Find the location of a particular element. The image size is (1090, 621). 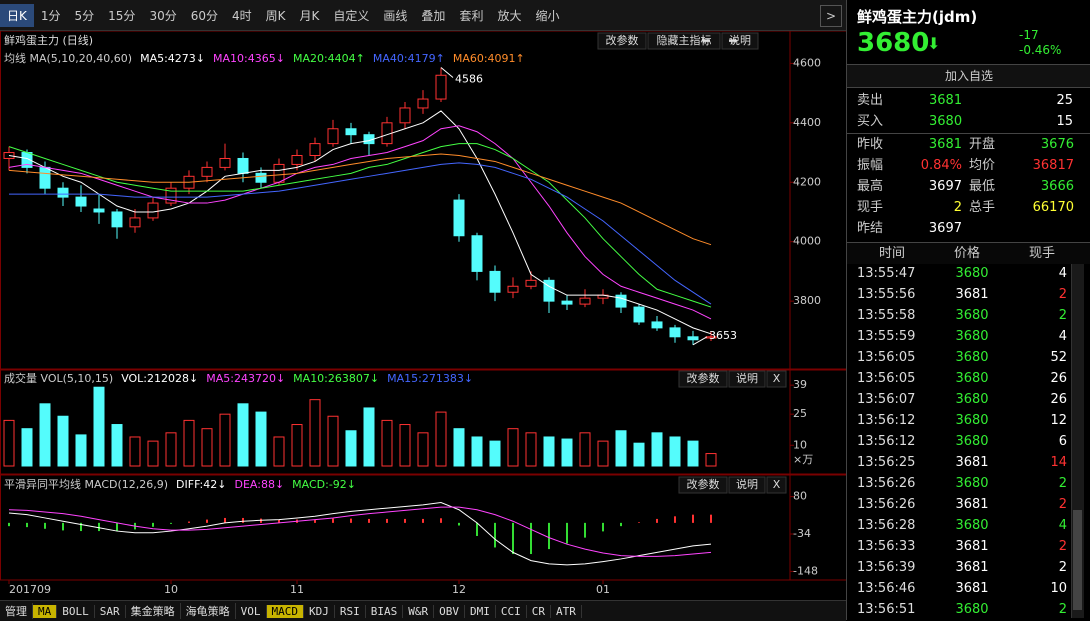

legend-item: MACD:-92↓ is located at coordinates (324, 484).